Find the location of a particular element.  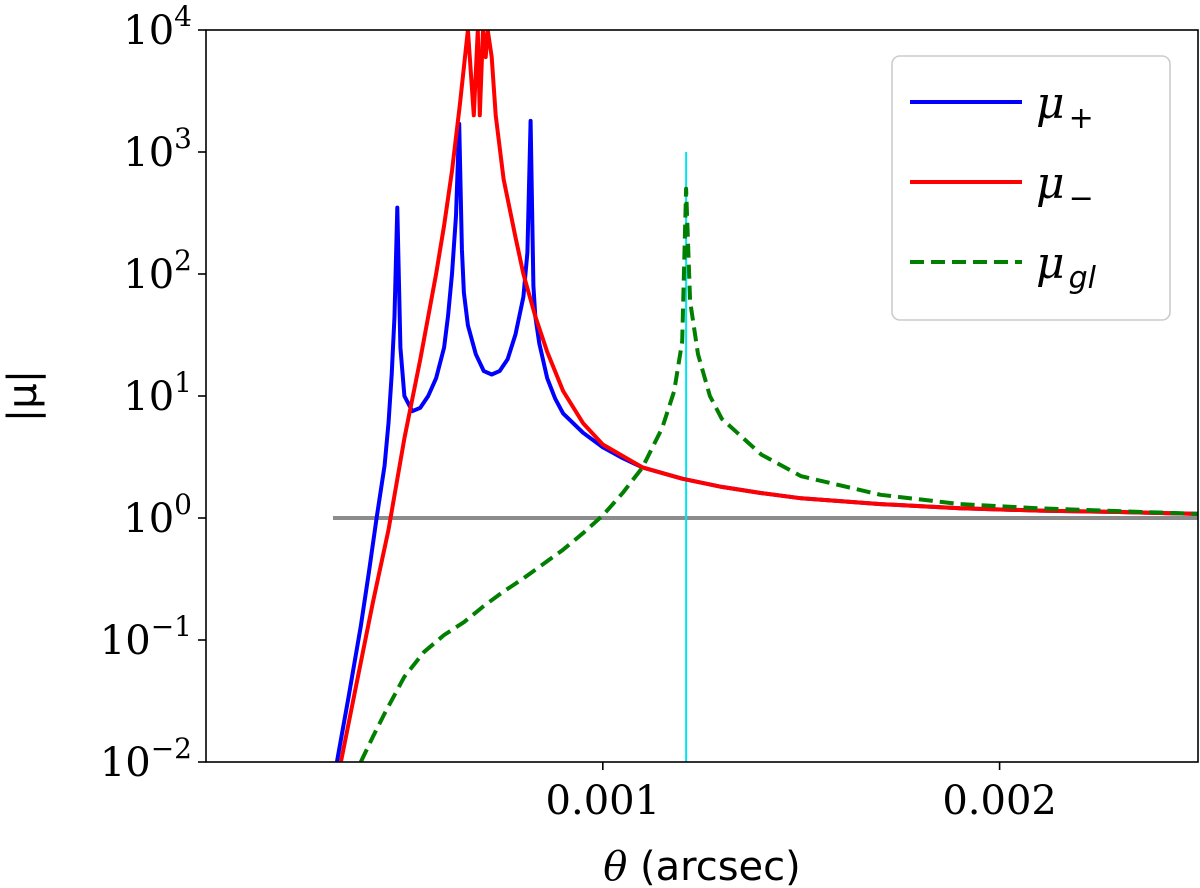

x-tick-label: 0.002 is located at coordinates (999, 801).